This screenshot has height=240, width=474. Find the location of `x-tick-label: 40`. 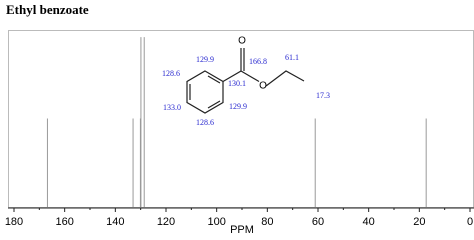

x-tick-label: 40 is located at coordinates (369, 222).